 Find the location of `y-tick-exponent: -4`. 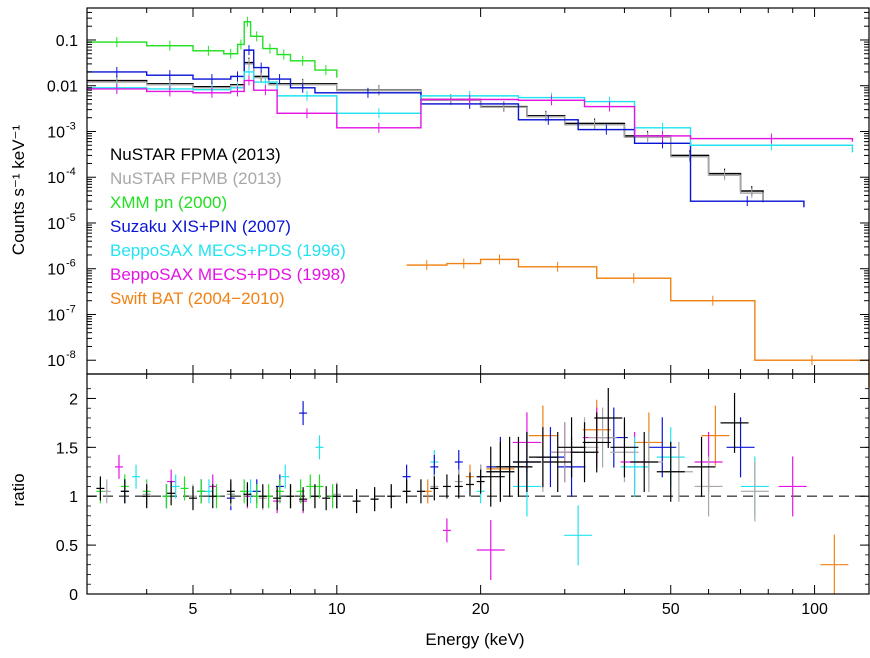

y-tick-exponent: -4 is located at coordinates (71, 172).